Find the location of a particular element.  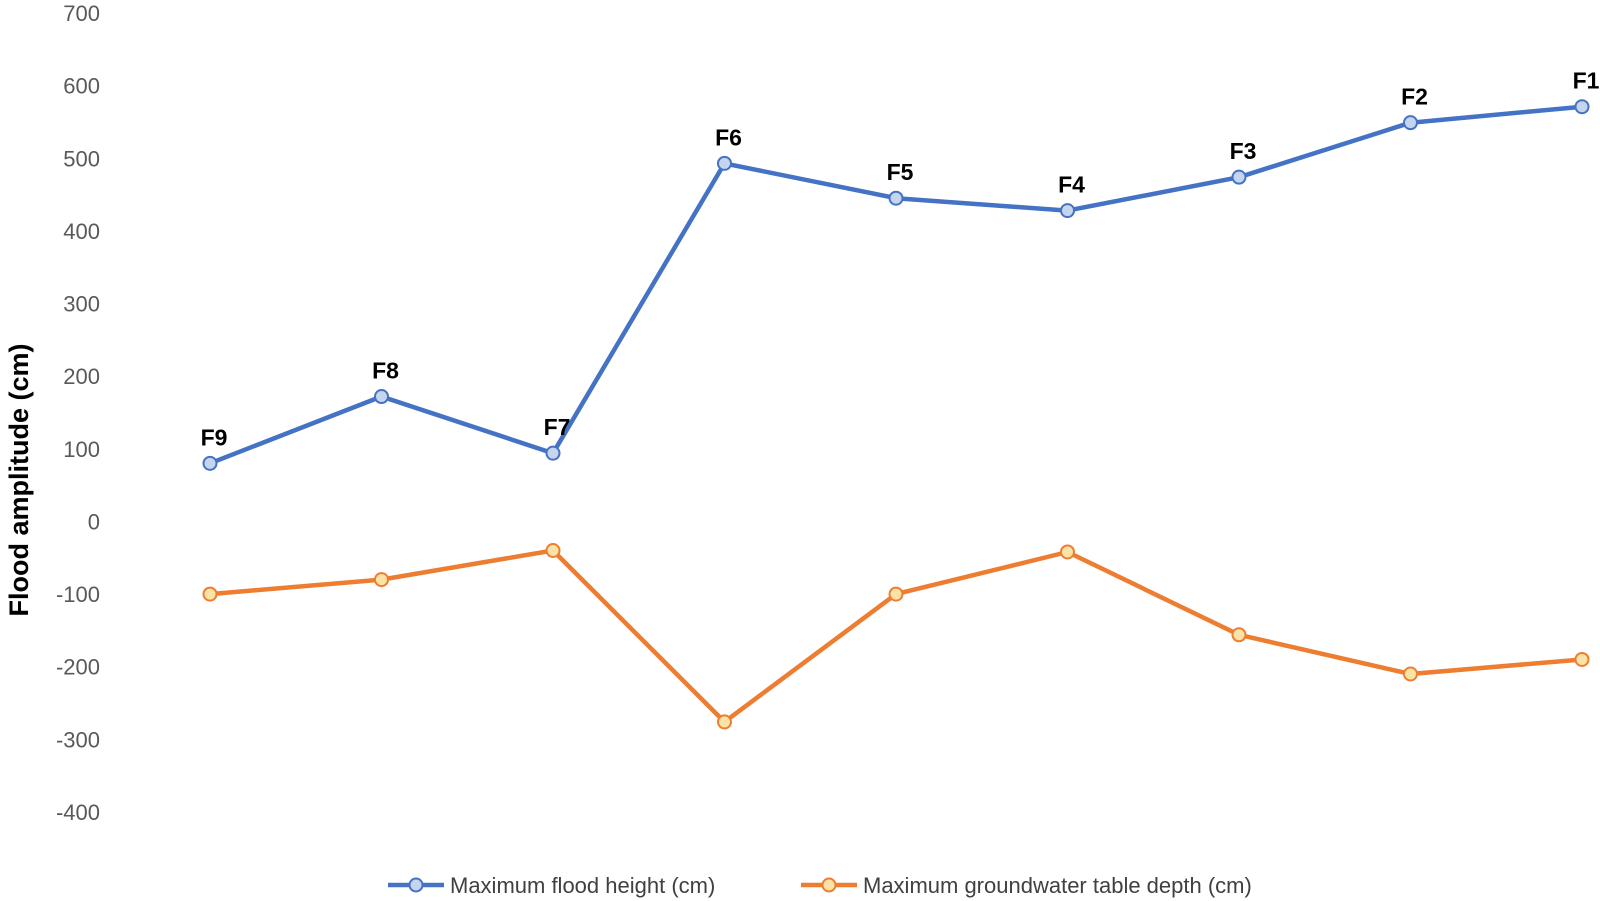

point-label: F9 is located at coordinates (214, 437).